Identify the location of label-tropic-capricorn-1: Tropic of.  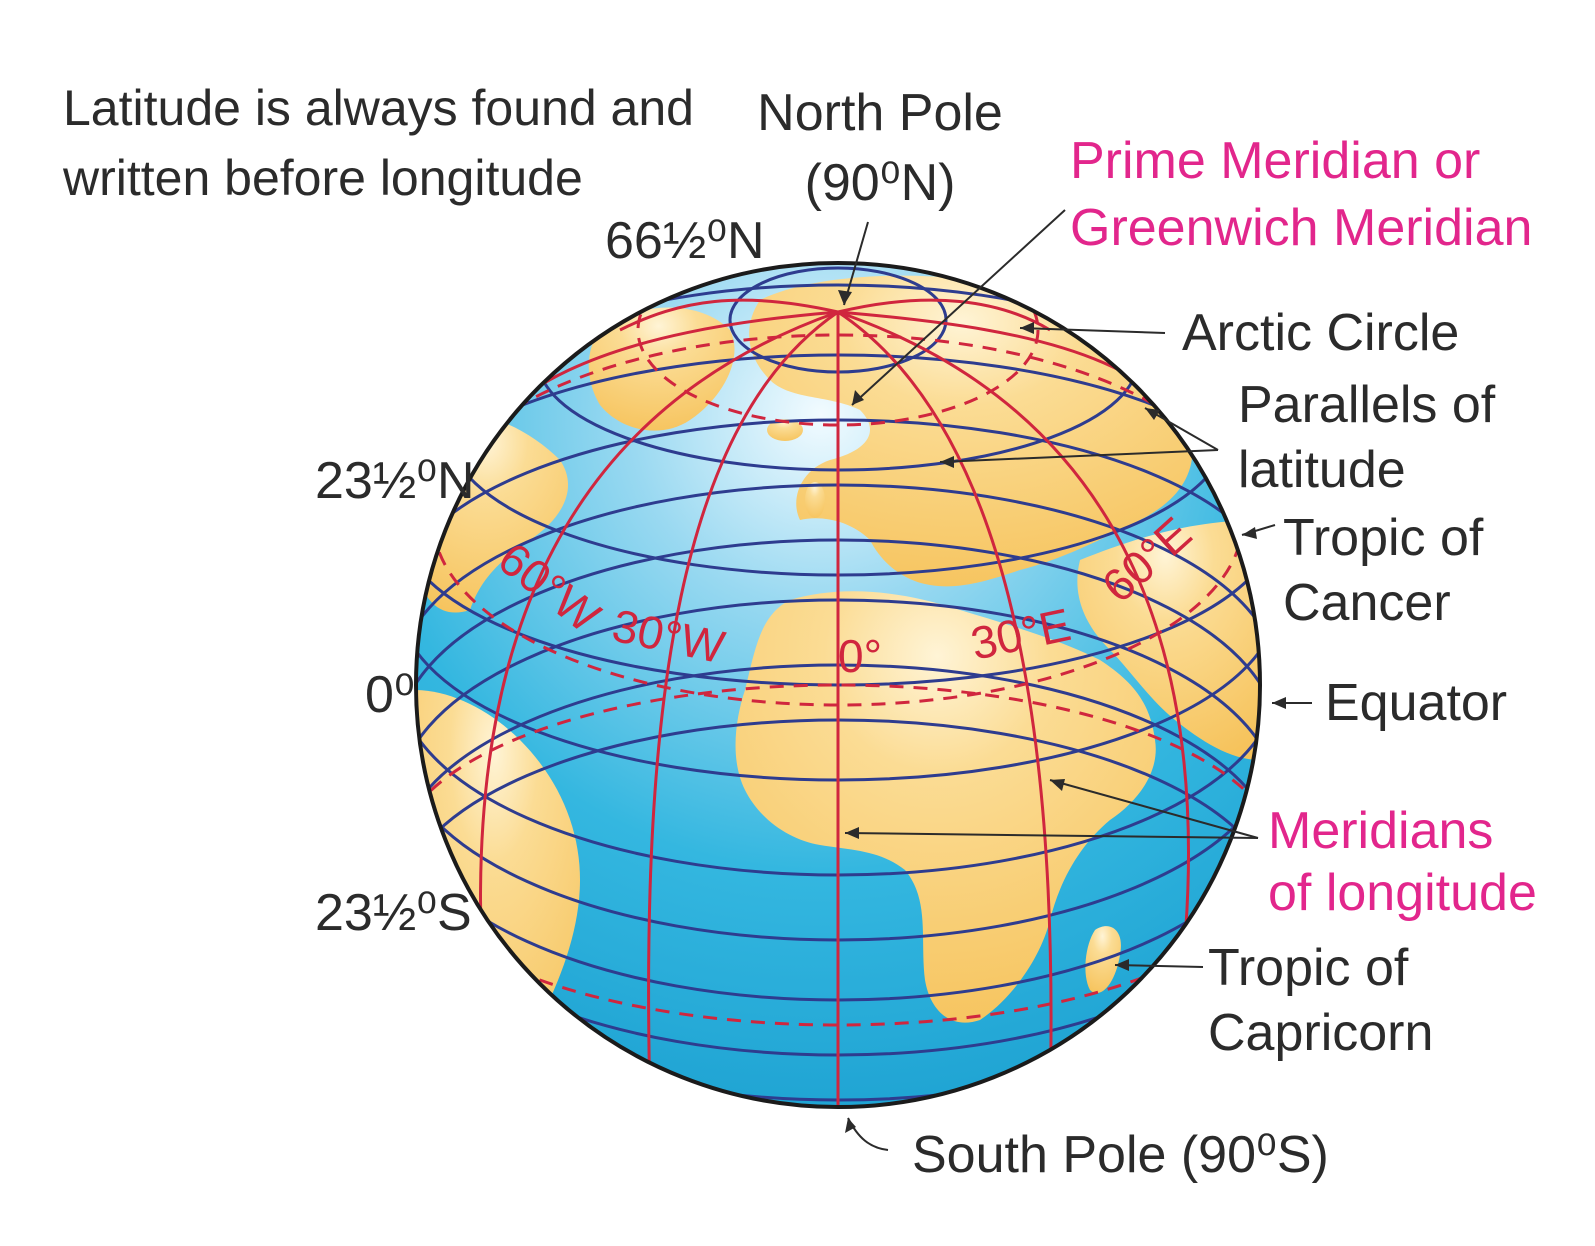
(1308, 968).